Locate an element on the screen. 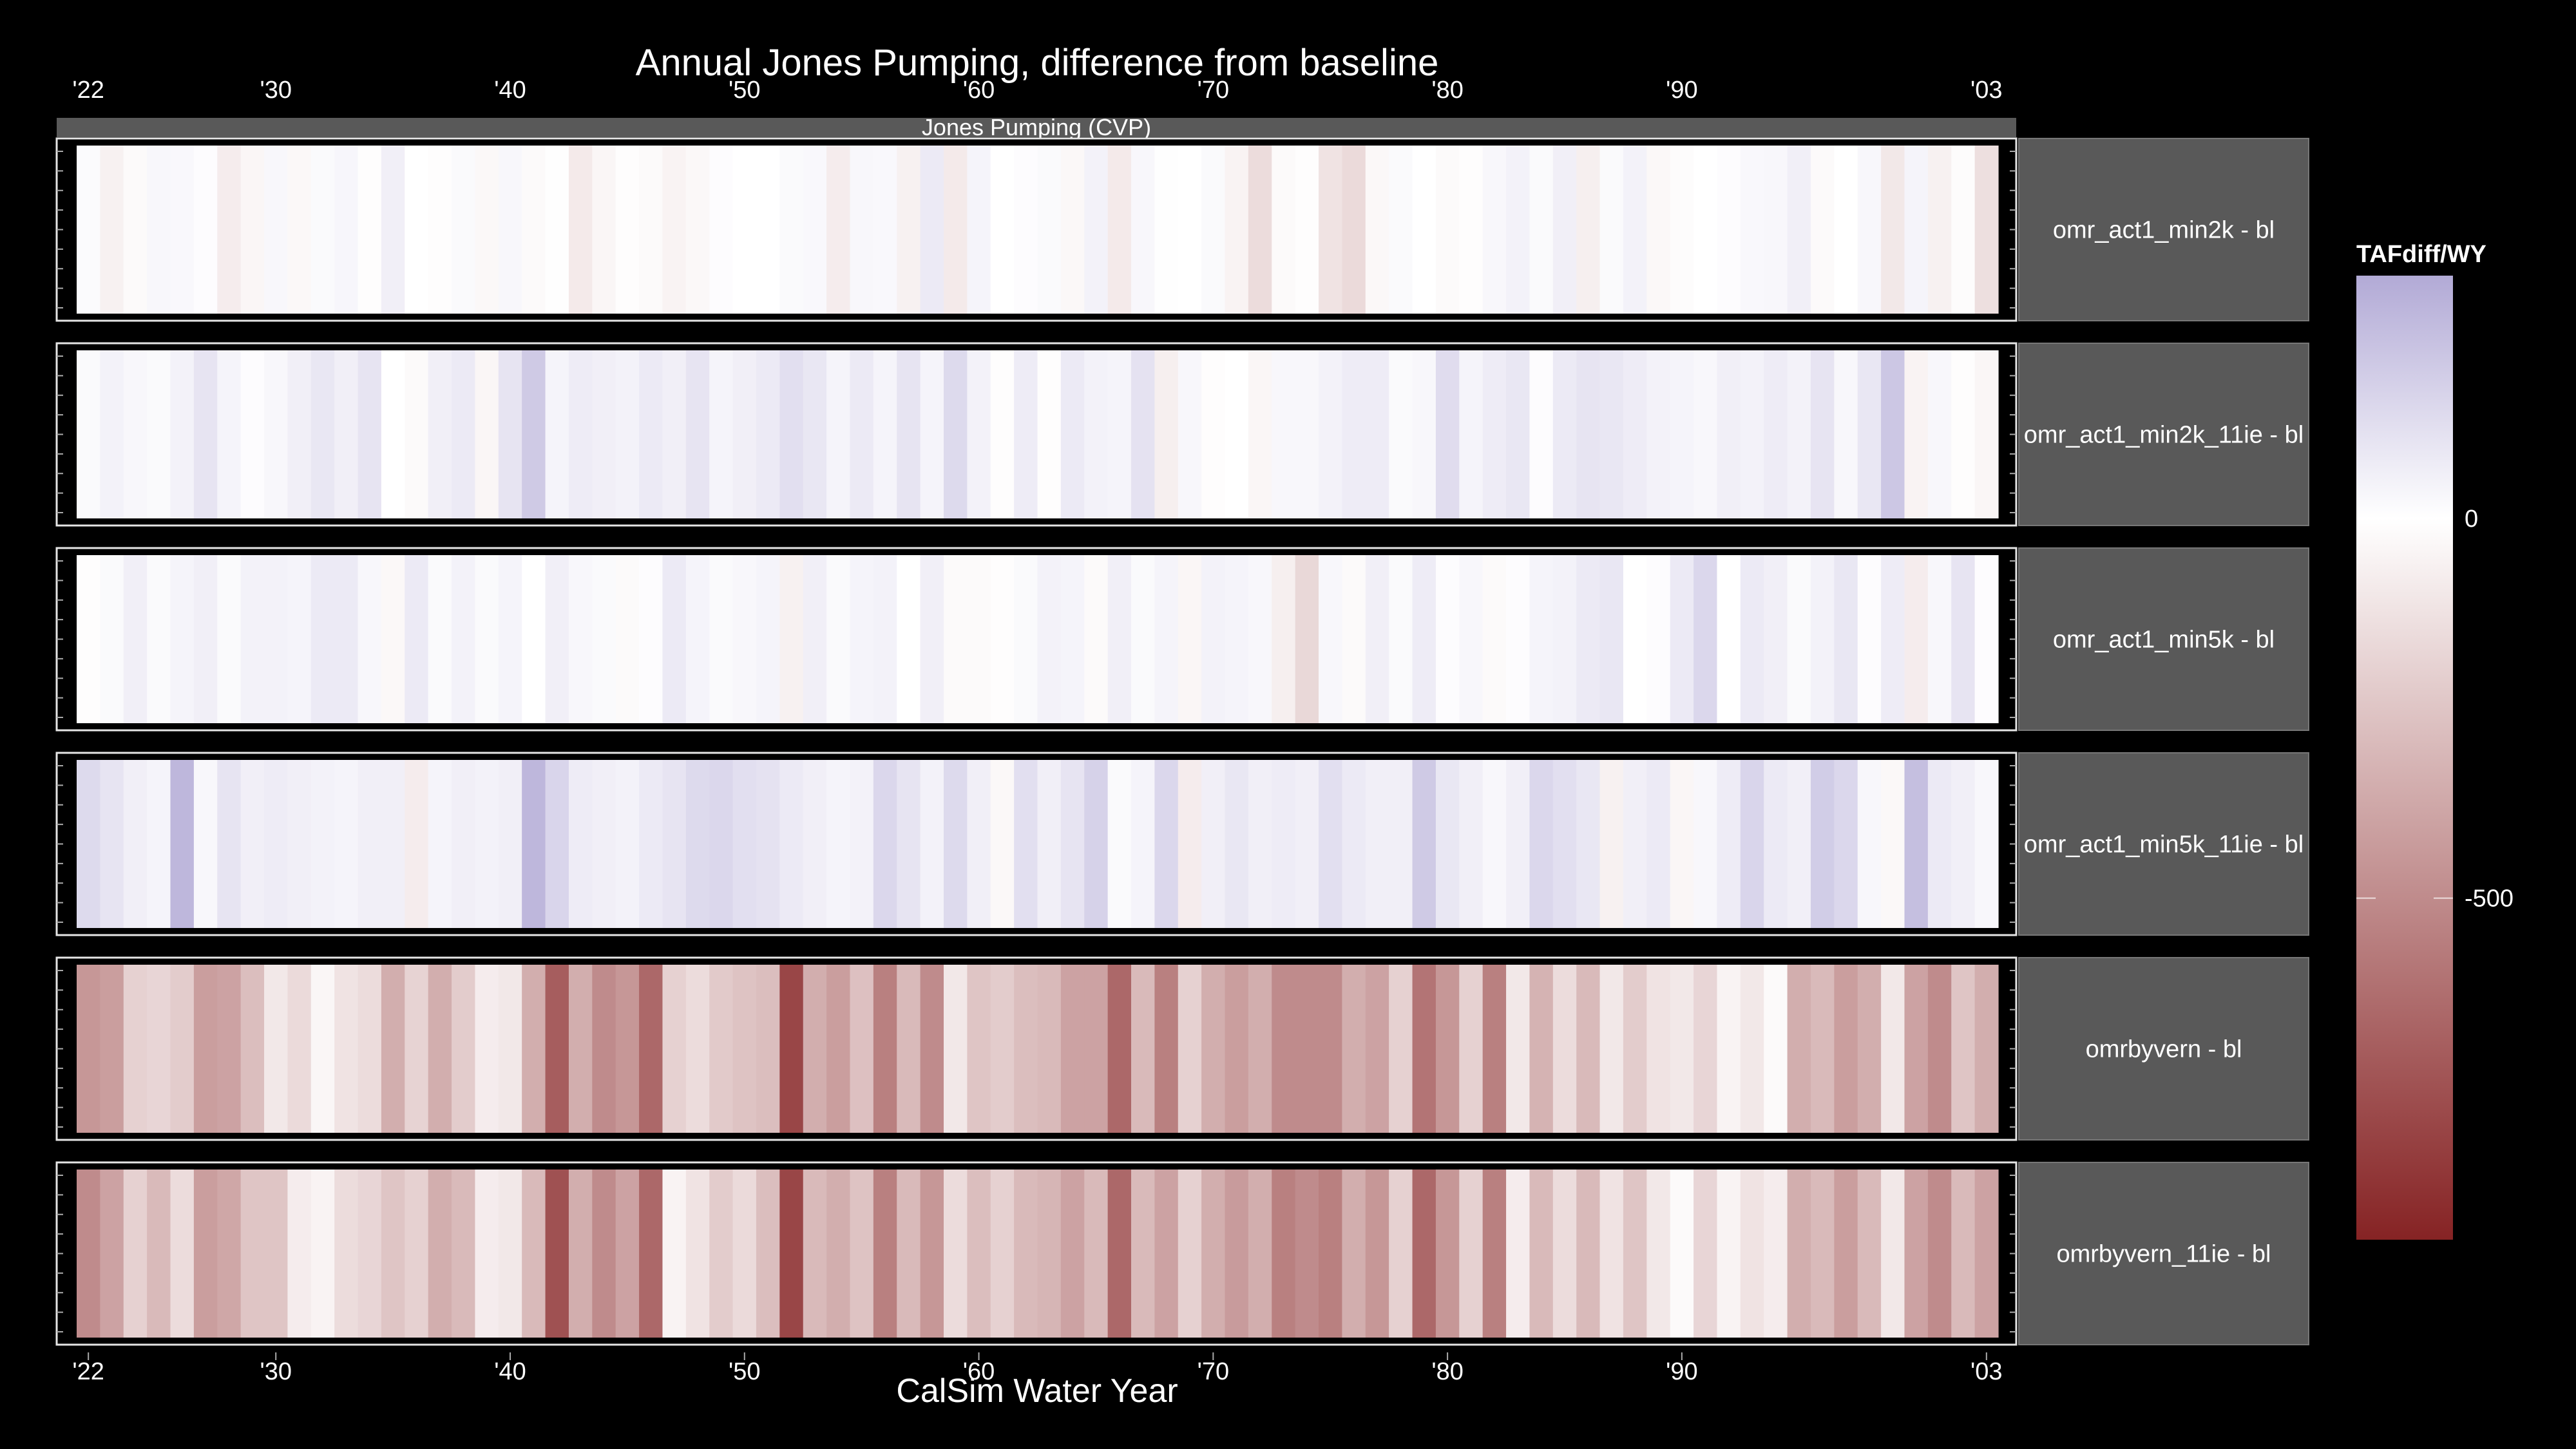  strip-header-label: Jones Pumping (CVP) is located at coordinates (1036, 127).